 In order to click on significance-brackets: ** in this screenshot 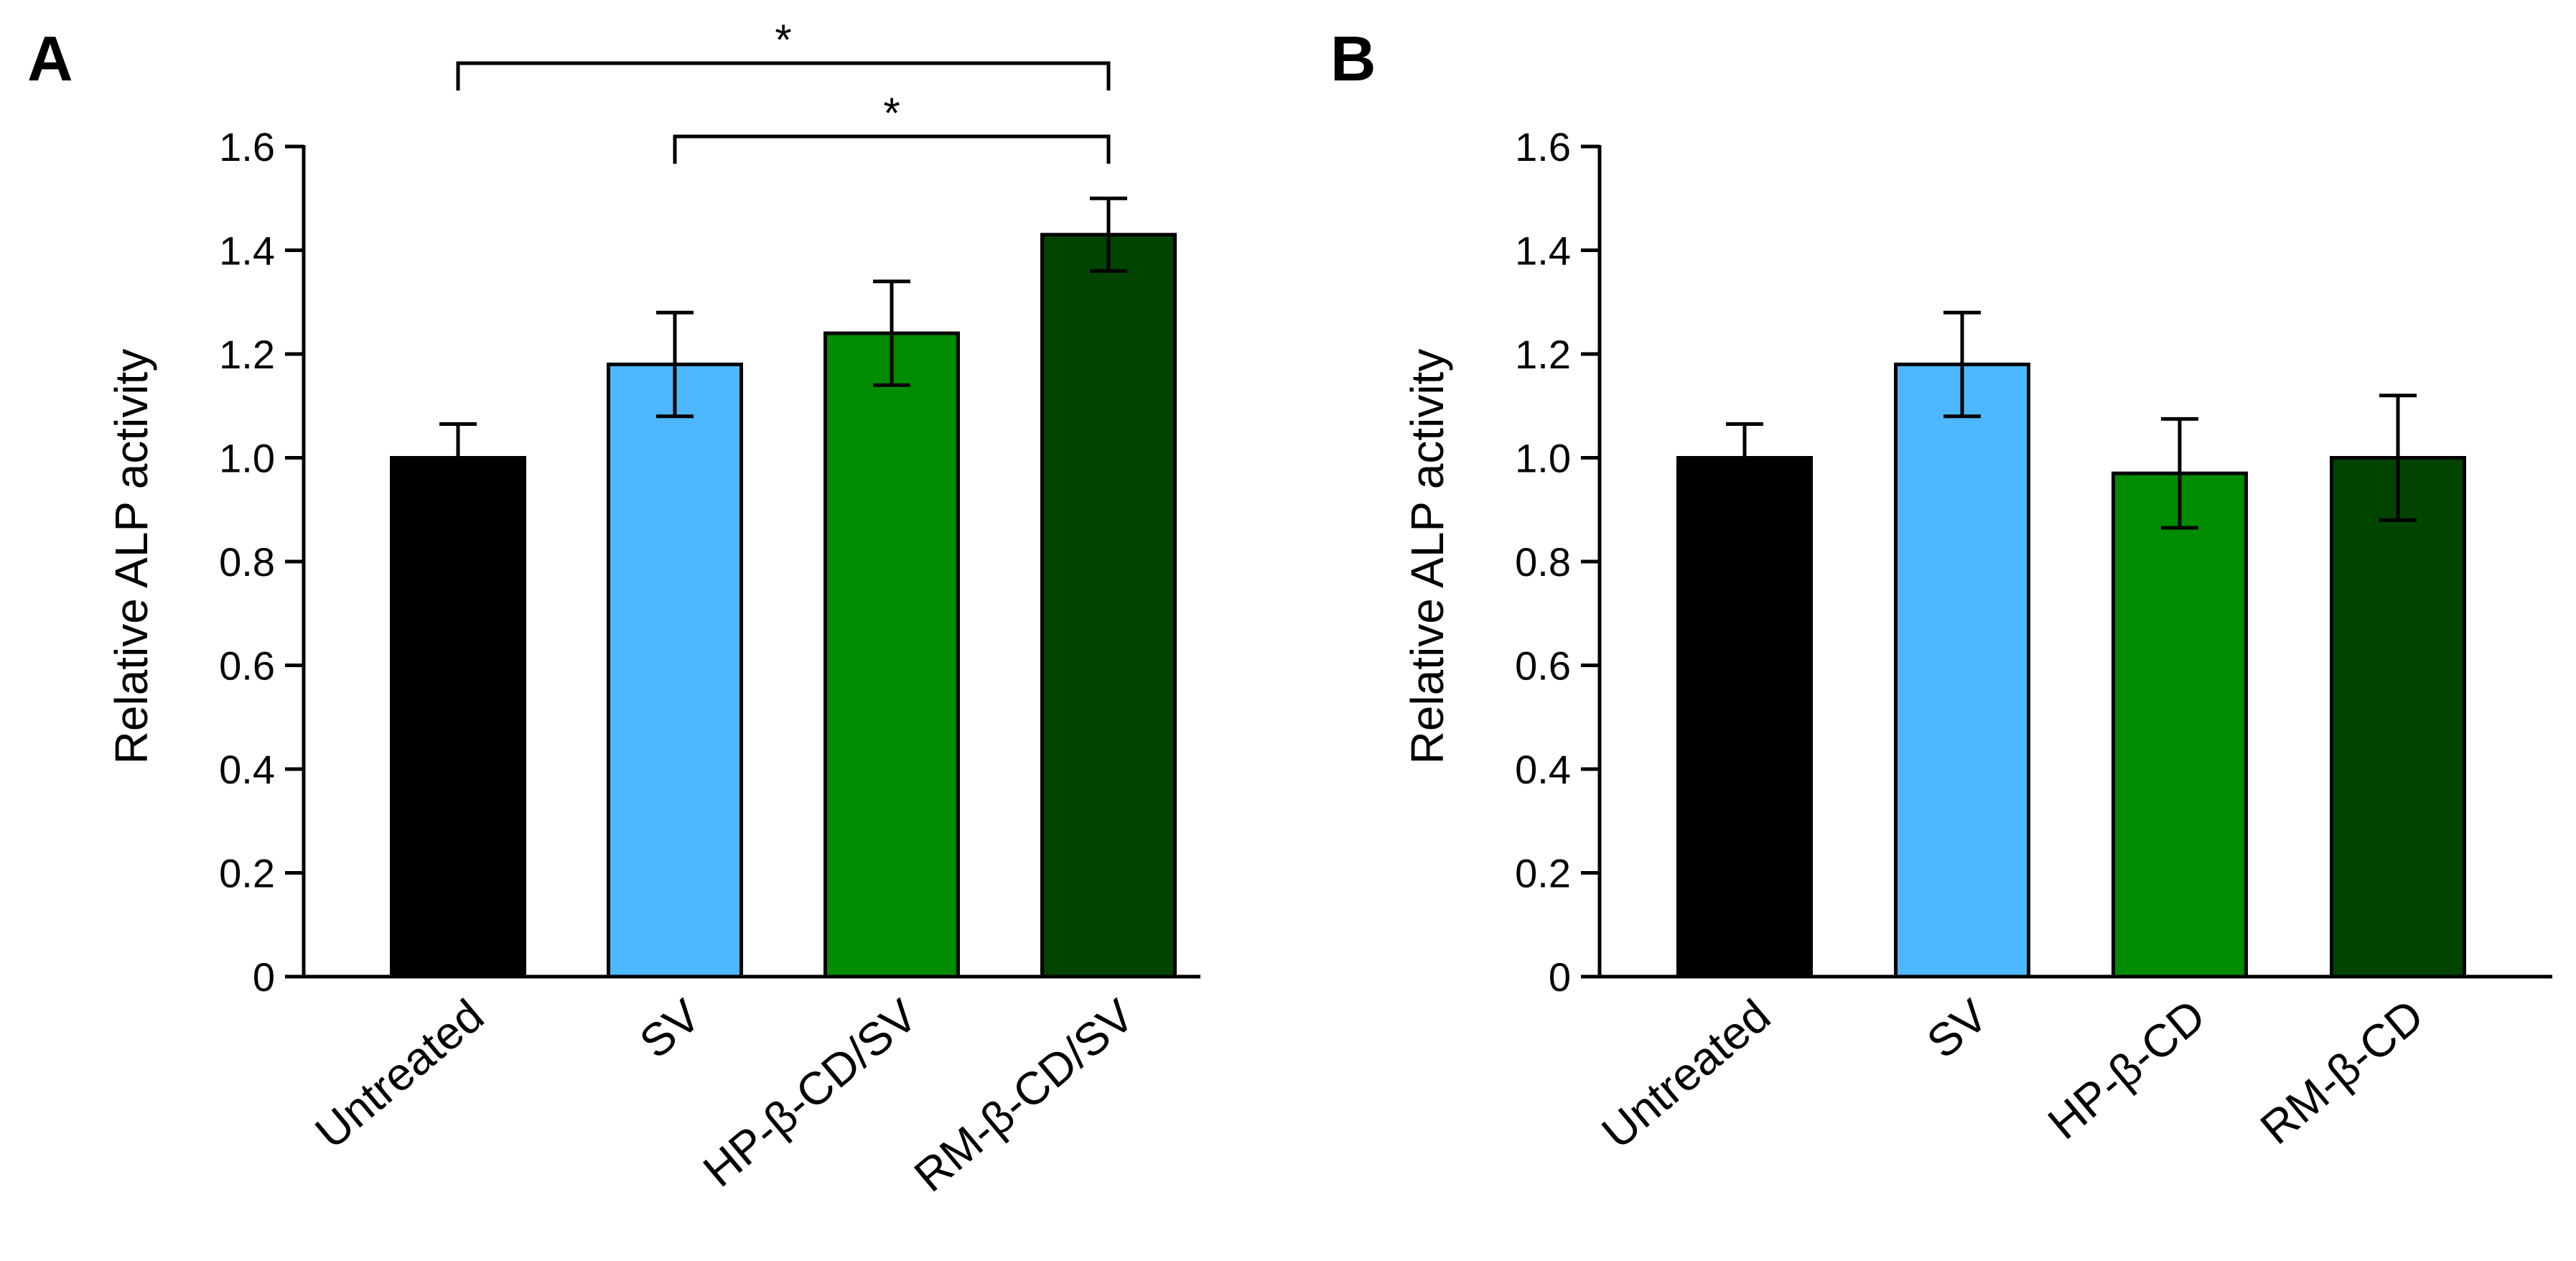, I will do `click(783, 90)`.